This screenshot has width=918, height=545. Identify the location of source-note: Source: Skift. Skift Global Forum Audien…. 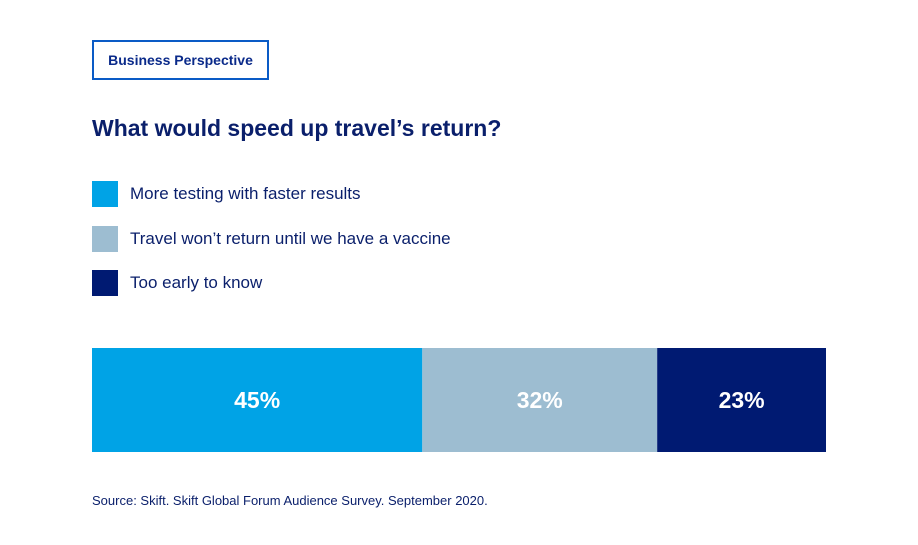
(290, 500).